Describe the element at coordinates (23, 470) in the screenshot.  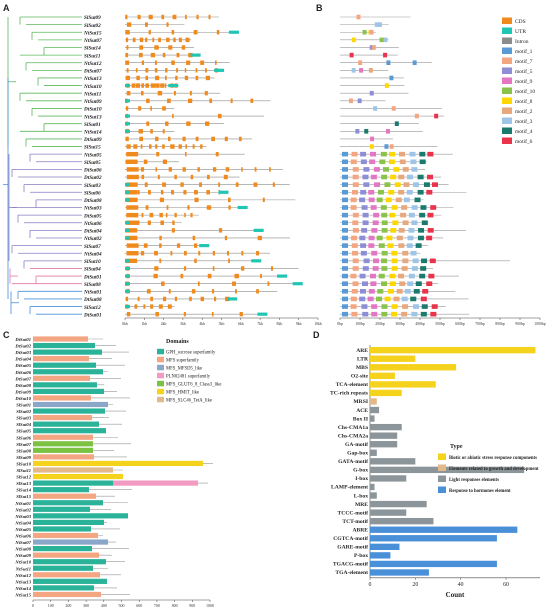
I see `gene-label: SlSut11` at that location.